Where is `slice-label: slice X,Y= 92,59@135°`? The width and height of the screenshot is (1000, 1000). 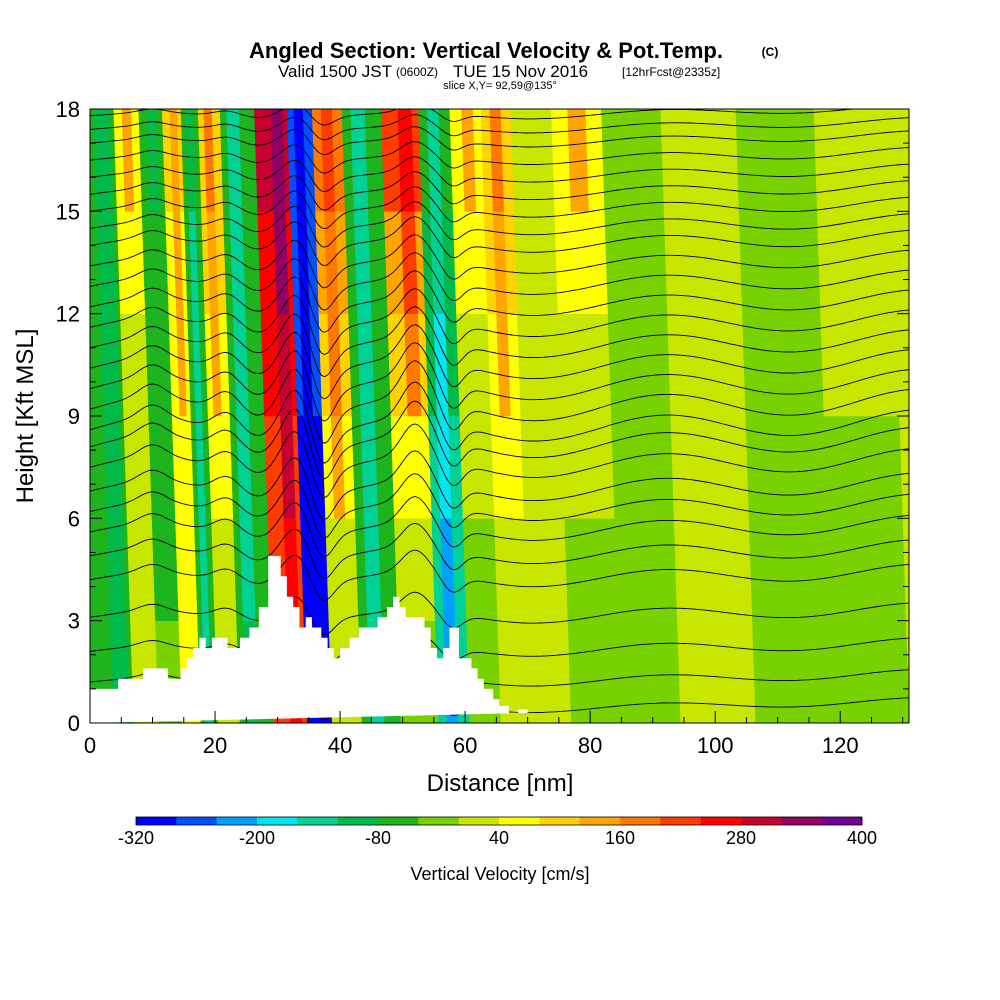 slice-label: slice X,Y= 92,59@135° is located at coordinates (500, 86).